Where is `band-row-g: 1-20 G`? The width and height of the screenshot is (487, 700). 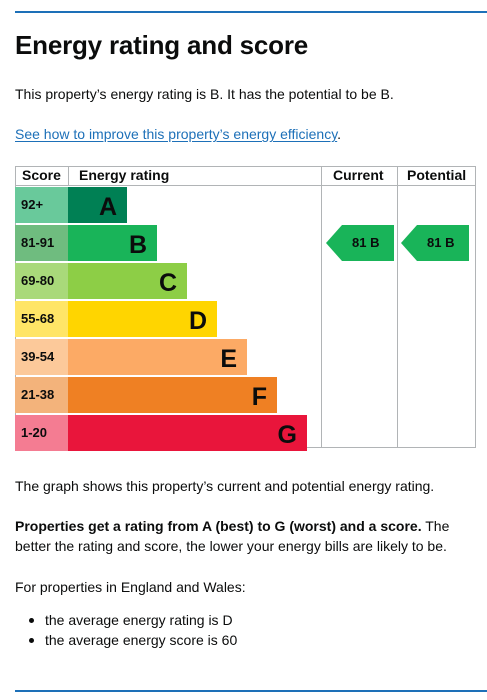 band-row-g: 1-20 G is located at coordinates (168, 433).